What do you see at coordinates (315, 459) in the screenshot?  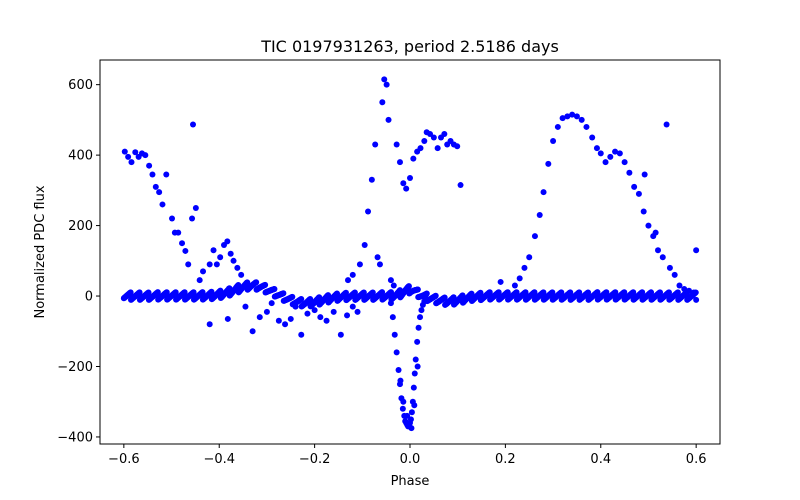 I see `x-tick-label: −0.2` at bounding box center [315, 459].